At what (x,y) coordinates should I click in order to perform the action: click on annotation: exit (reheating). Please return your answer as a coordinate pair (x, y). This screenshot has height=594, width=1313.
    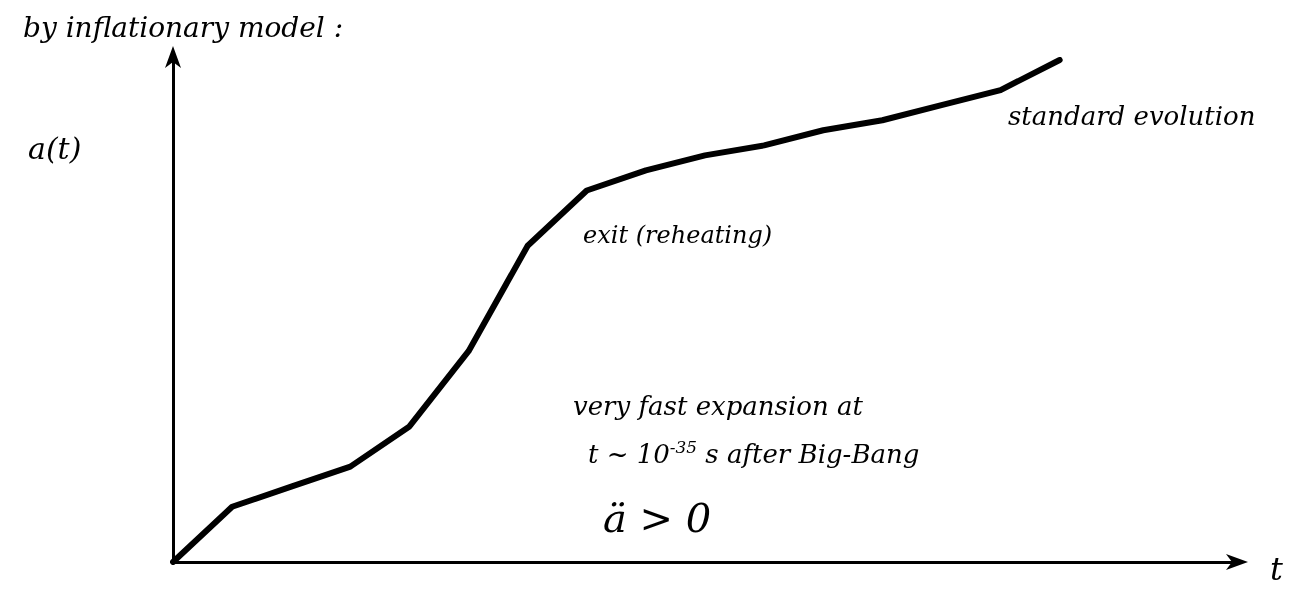
    Looking at the image, I should click on (678, 235).